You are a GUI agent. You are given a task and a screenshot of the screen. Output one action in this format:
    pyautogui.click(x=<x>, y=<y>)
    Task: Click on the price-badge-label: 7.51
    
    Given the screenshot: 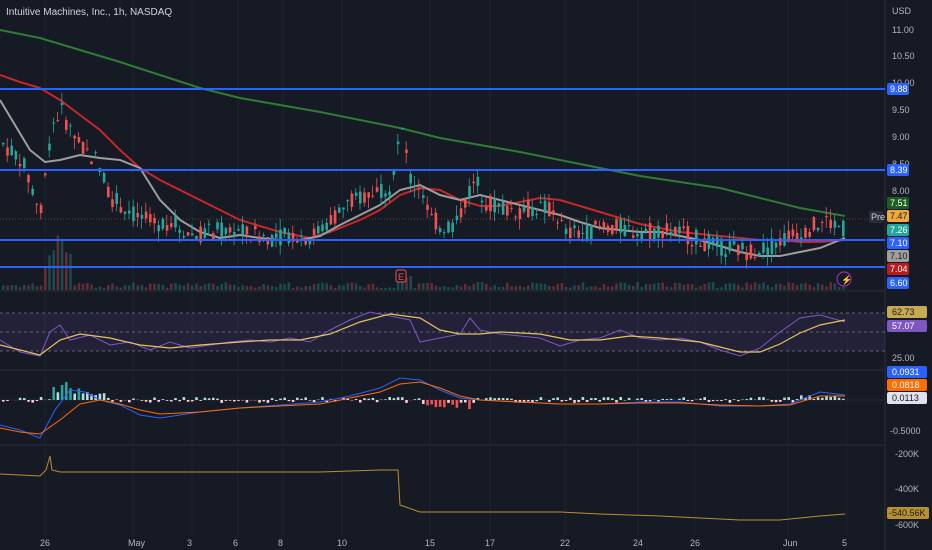 What is the action you would take?
    pyautogui.click(x=899, y=203)
    